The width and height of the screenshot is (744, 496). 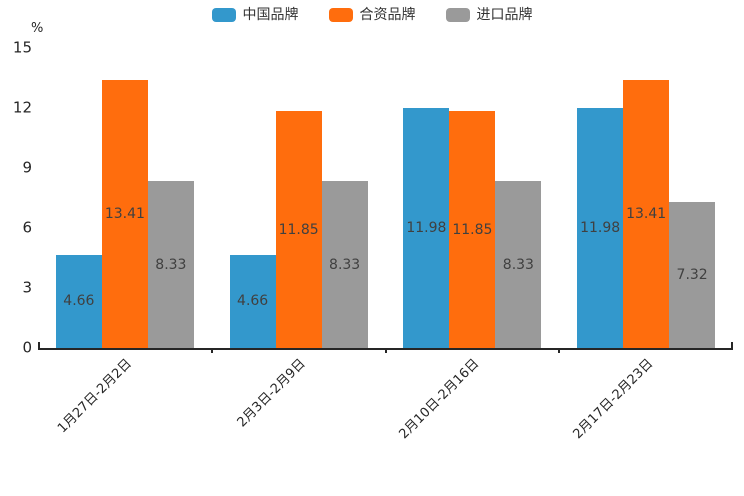 I want to click on bar-series-0-cat-0: 4.66, so click(x=78, y=301).